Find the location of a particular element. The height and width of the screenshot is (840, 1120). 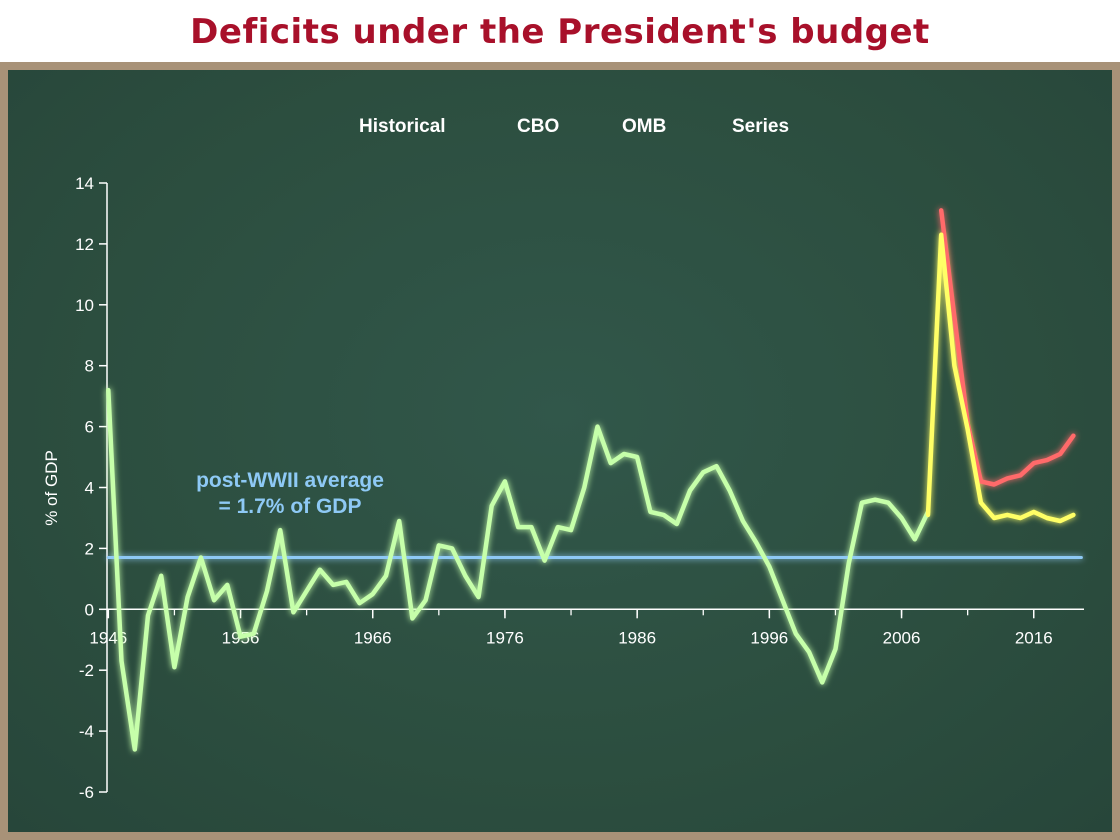

chart-title: Deficits under the President's budget is located at coordinates (560, 32).